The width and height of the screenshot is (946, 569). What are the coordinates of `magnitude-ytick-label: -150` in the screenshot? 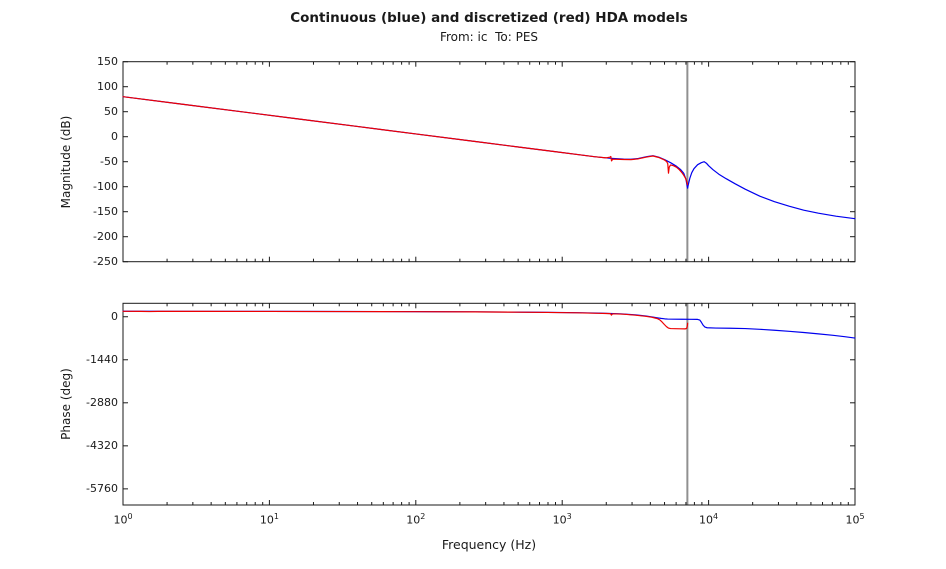 It's located at (105, 211).